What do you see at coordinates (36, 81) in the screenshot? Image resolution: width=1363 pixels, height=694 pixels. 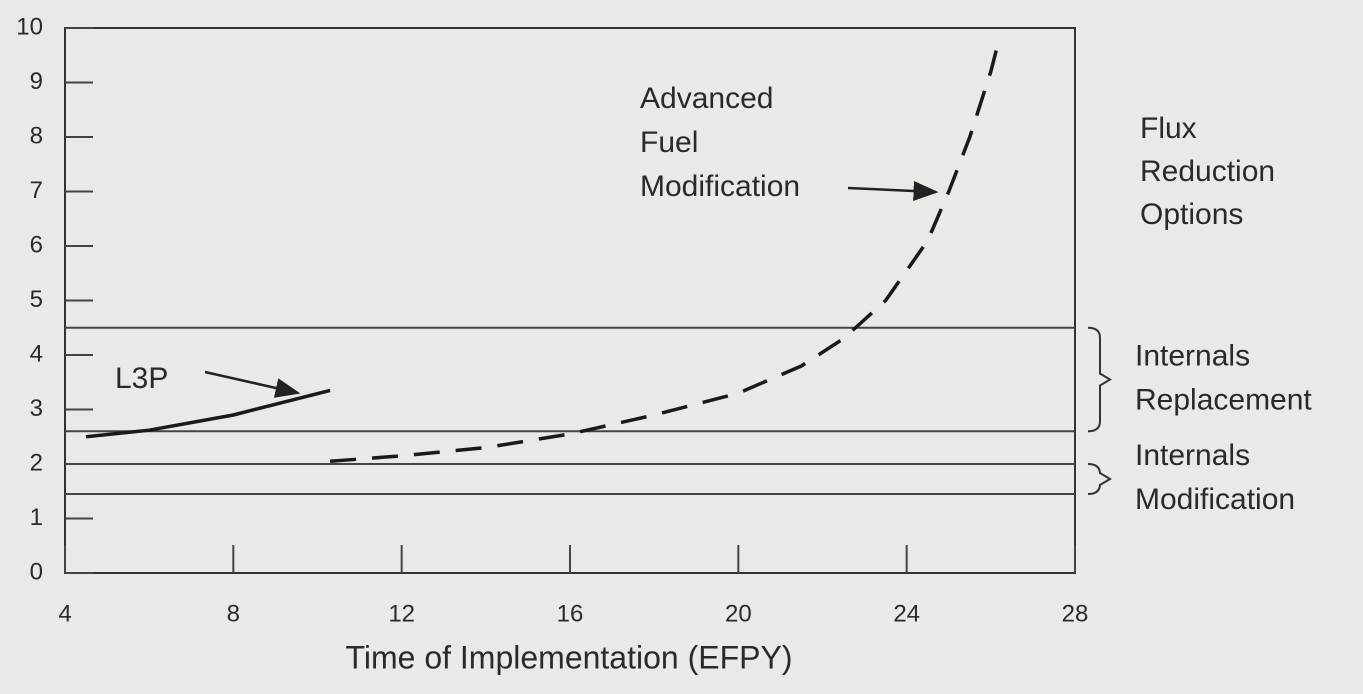 I see `y-tick-label: 9` at bounding box center [36, 81].